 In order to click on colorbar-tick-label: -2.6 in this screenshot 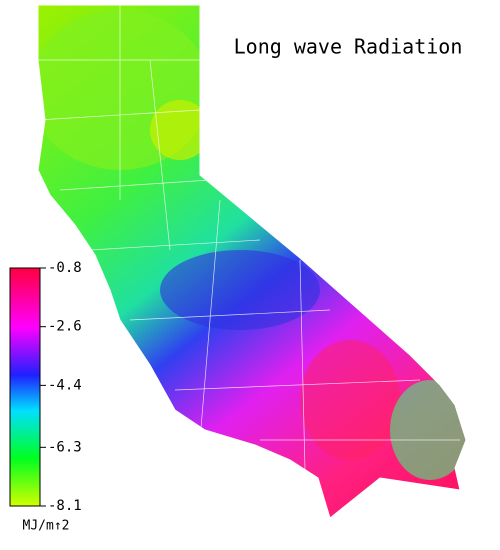, I will do `click(65, 327)`.